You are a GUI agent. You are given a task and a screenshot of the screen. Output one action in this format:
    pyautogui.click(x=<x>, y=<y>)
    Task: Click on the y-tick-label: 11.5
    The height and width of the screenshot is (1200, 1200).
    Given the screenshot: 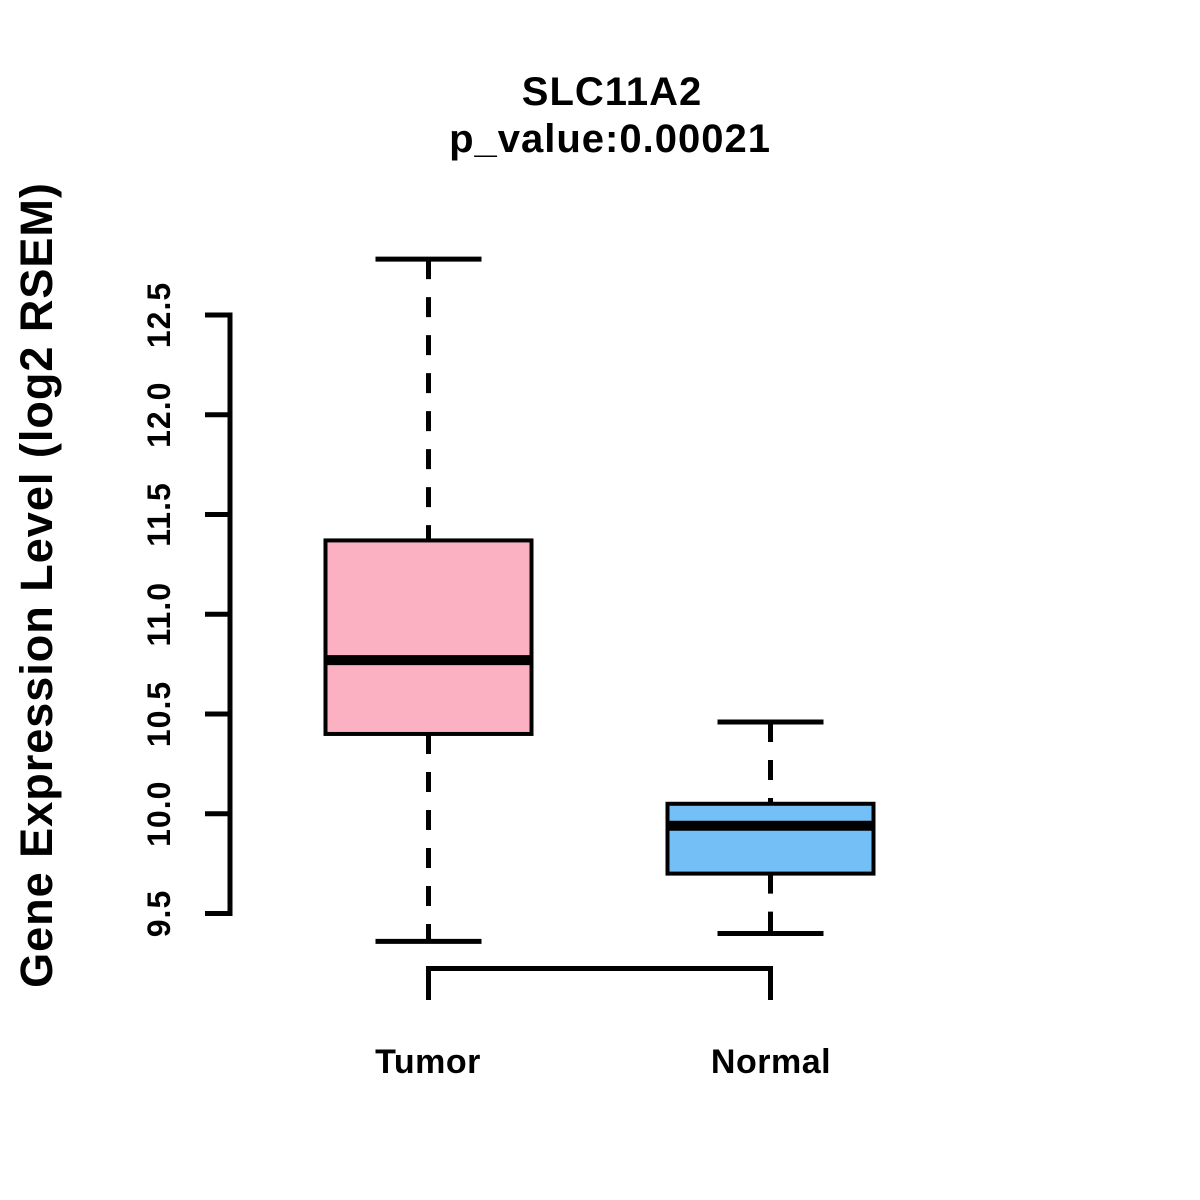 What is the action you would take?
    pyautogui.click(x=159, y=514)
    